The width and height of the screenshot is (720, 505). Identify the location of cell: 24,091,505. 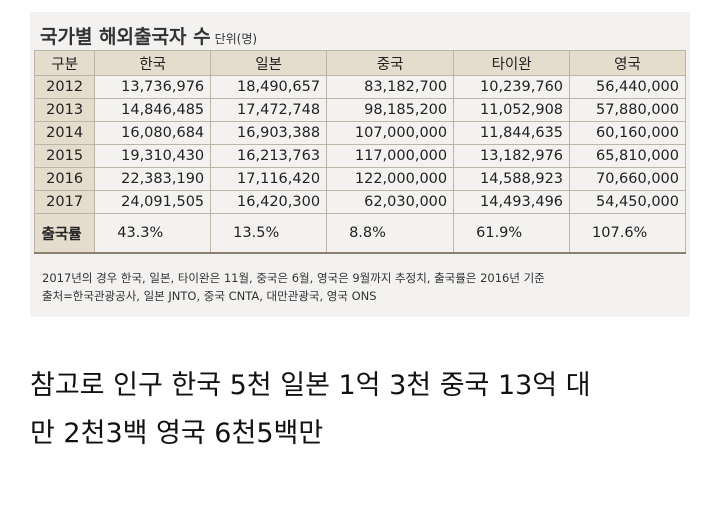
(153, 202).